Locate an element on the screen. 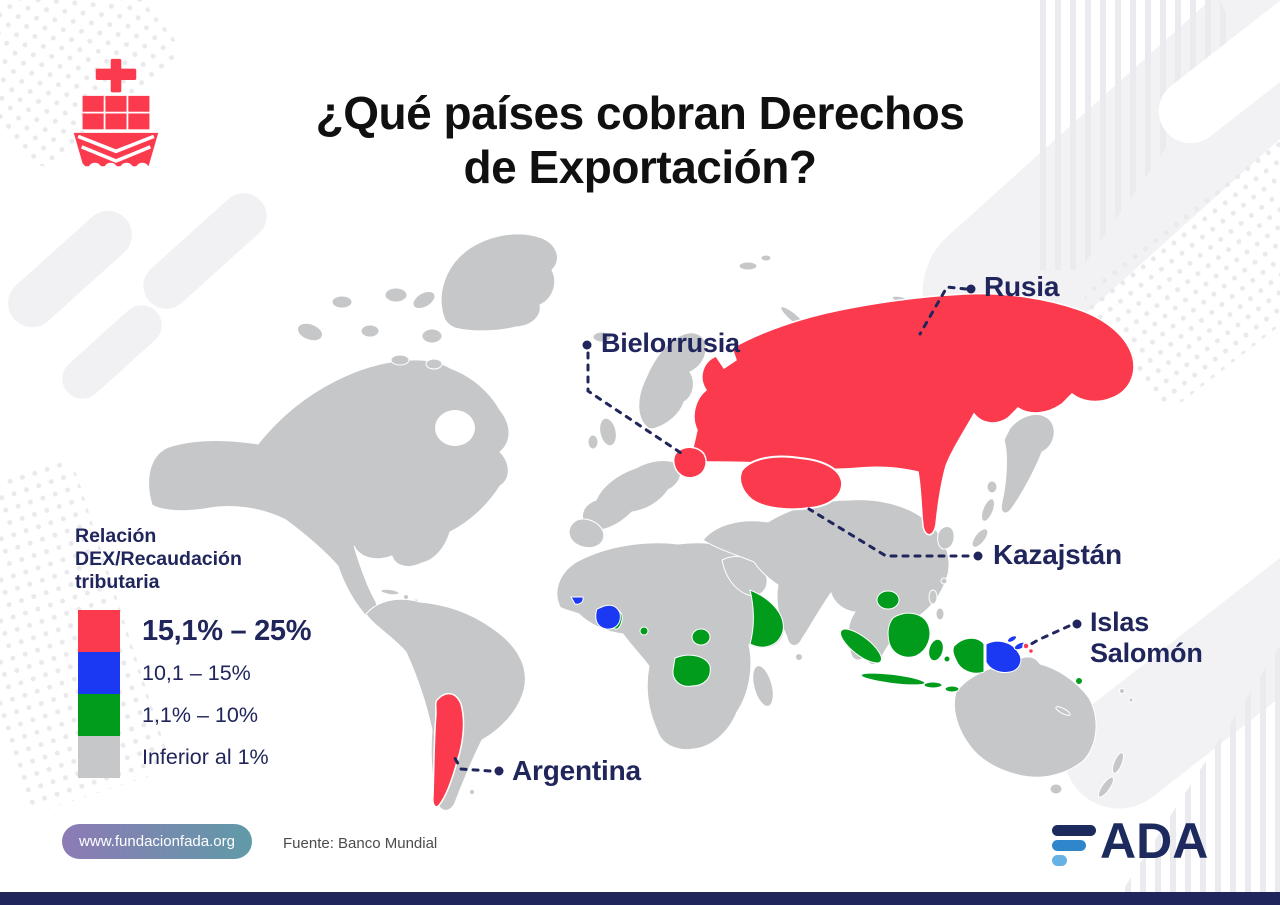  legend-title-line: DEX/Recaudación is located at coordinates (158, 559).